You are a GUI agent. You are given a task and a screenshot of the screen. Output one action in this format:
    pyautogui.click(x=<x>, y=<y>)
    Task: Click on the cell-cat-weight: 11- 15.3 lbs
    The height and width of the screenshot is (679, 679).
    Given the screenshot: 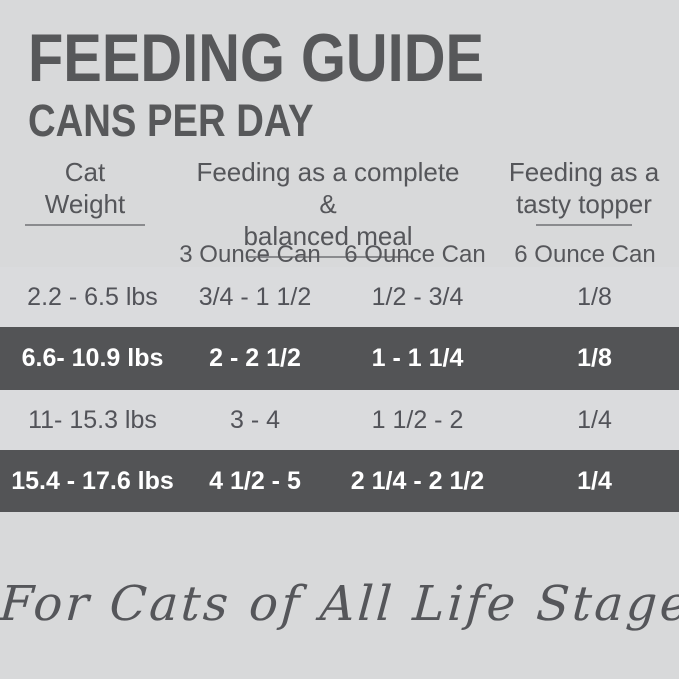 What is the action you would take?
    pyautogui.click(x=92, y=419)
    